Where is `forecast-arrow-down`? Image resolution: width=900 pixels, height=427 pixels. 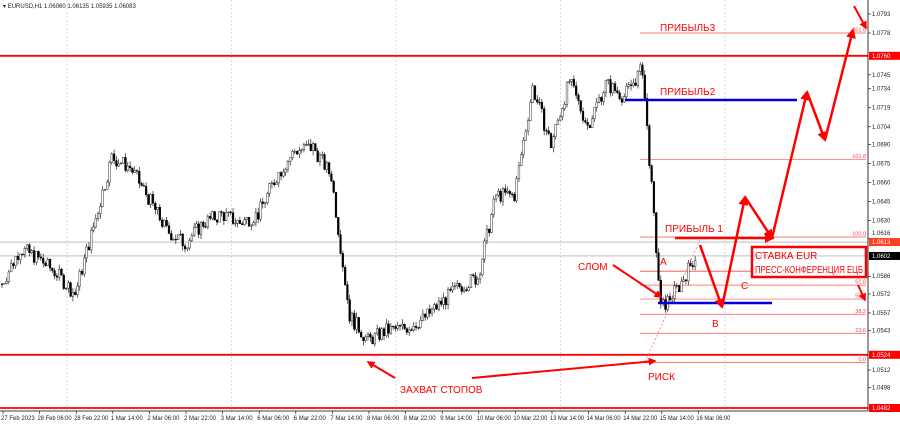
forecast-arrow-down is located at coordinates (711, 276).